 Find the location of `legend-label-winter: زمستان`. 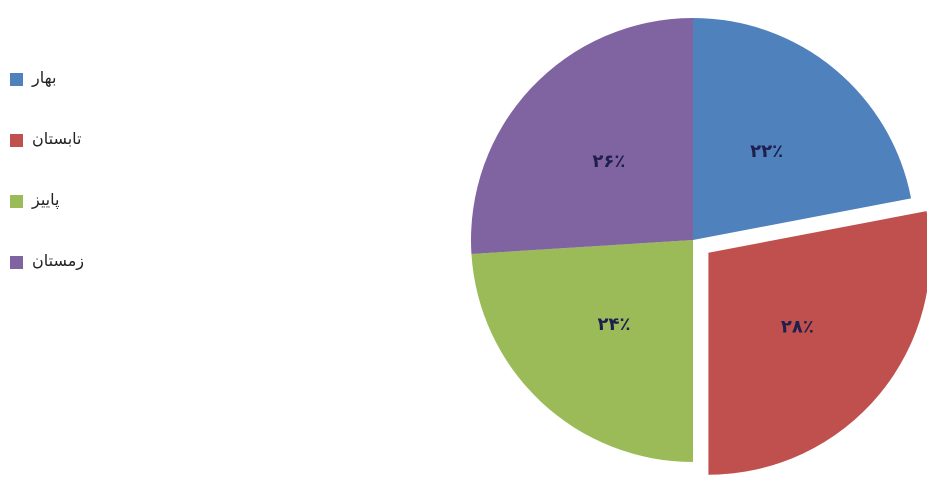

legend-label-winter: زمستان is located at coordinates (58, 260).